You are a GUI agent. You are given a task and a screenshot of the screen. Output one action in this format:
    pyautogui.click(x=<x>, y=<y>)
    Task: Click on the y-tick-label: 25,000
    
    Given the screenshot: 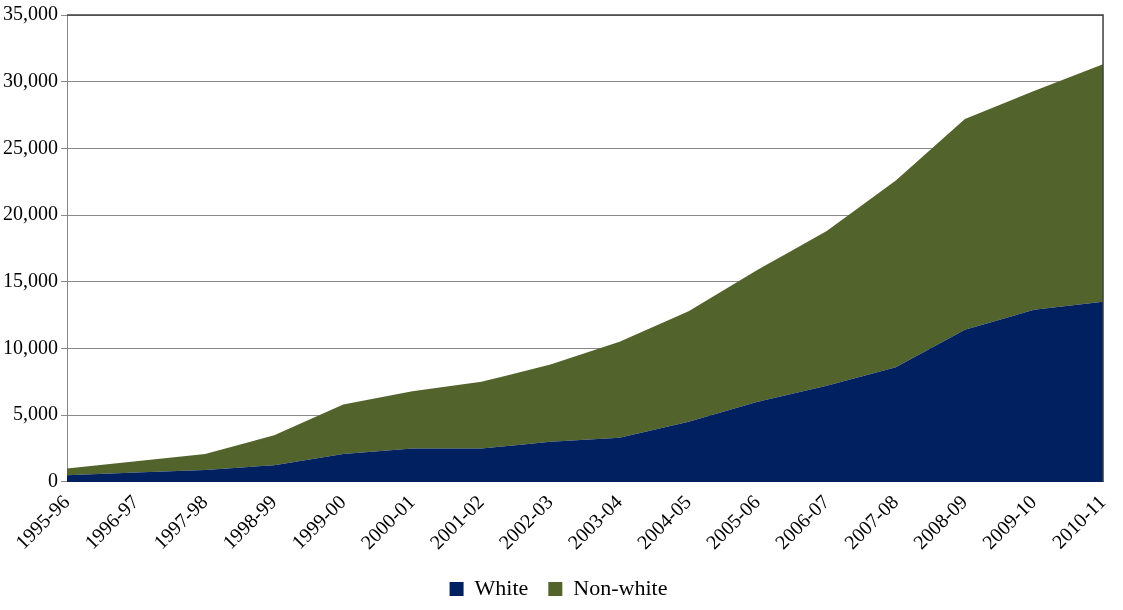 What is the action you would take?
    pyautogui.click(x=30, y=146)
    